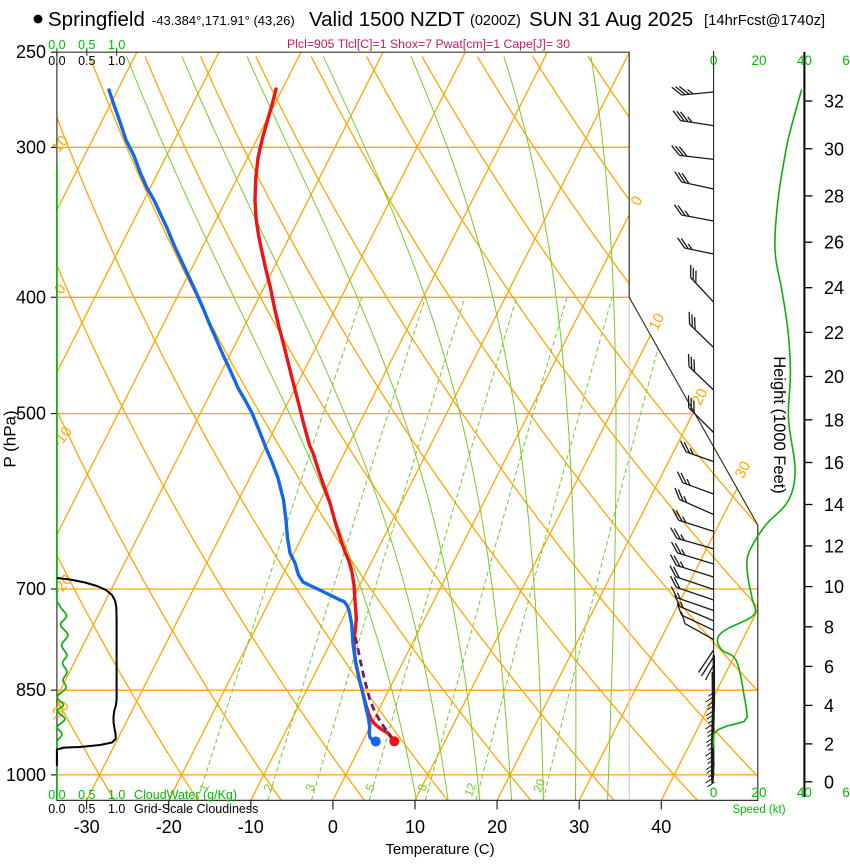 The image size is (850, 865). Describe the element at coordinates (185, 795) in the screenshot. I see `svg-text: CloudWater (g/Kg)` at that location.